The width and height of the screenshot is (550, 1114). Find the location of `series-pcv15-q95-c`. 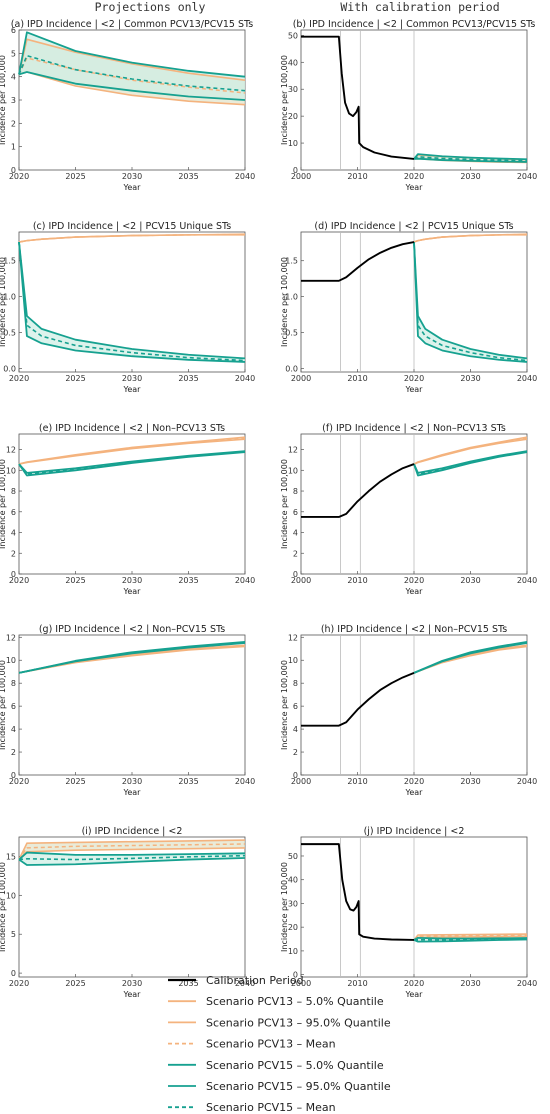

series-pcv15-q95-c is located at coordinates (132, 300).